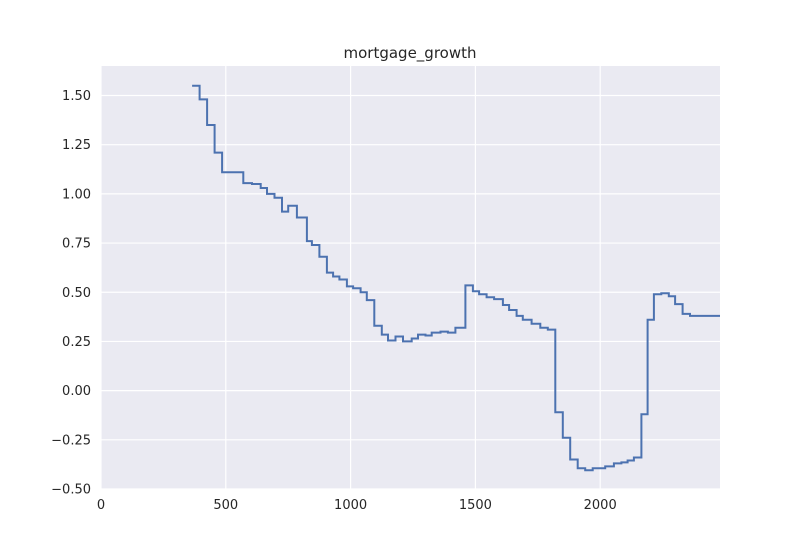 The height and width of the screenshot is (550, 800). I want to click on y-tick-labels: −0.50 −0.25 0.00 0.25 0.50 0.75 1.00 1.25 1.50, so click(71, 293).